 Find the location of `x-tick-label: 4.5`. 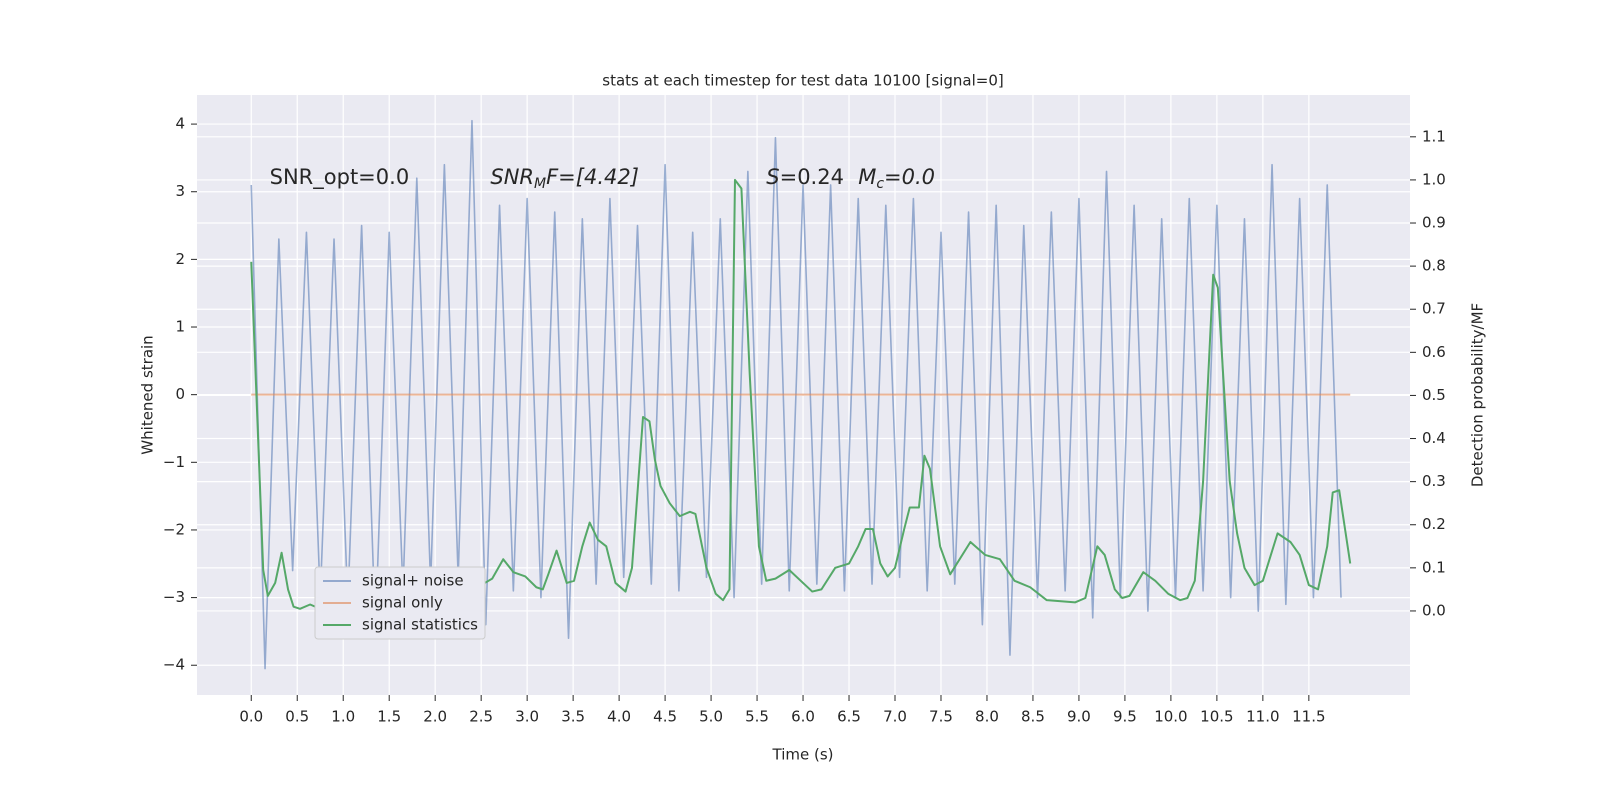

x-tick-label: 4.5 is located at coordinates (665, 717).